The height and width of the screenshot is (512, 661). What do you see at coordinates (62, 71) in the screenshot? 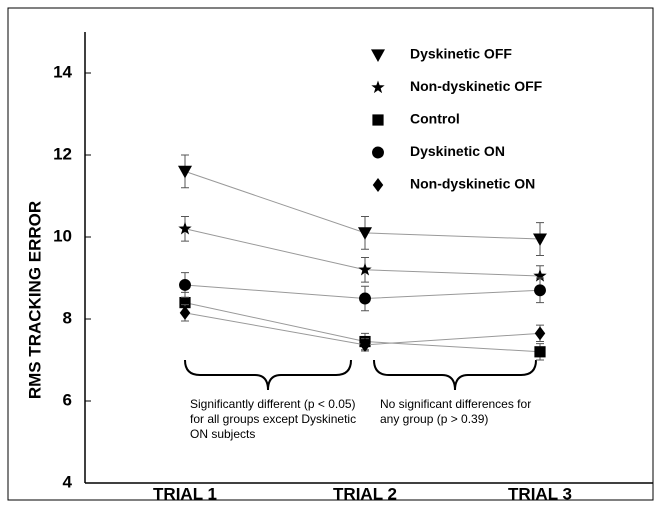
I see `y-tick-label: 14` at bounding box center [62, 71].